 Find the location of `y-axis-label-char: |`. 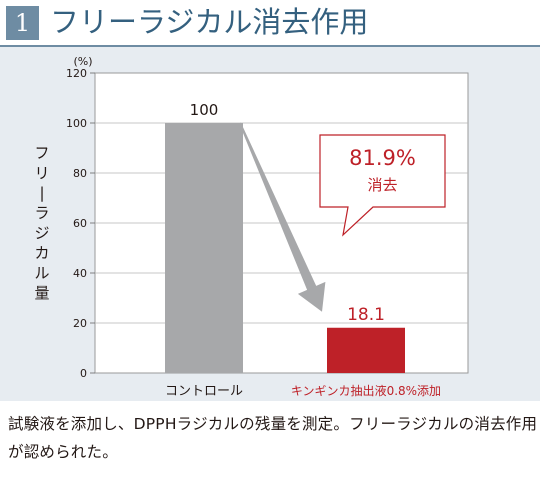

y-axis-label-char: | is located at coordinates (41, 193).